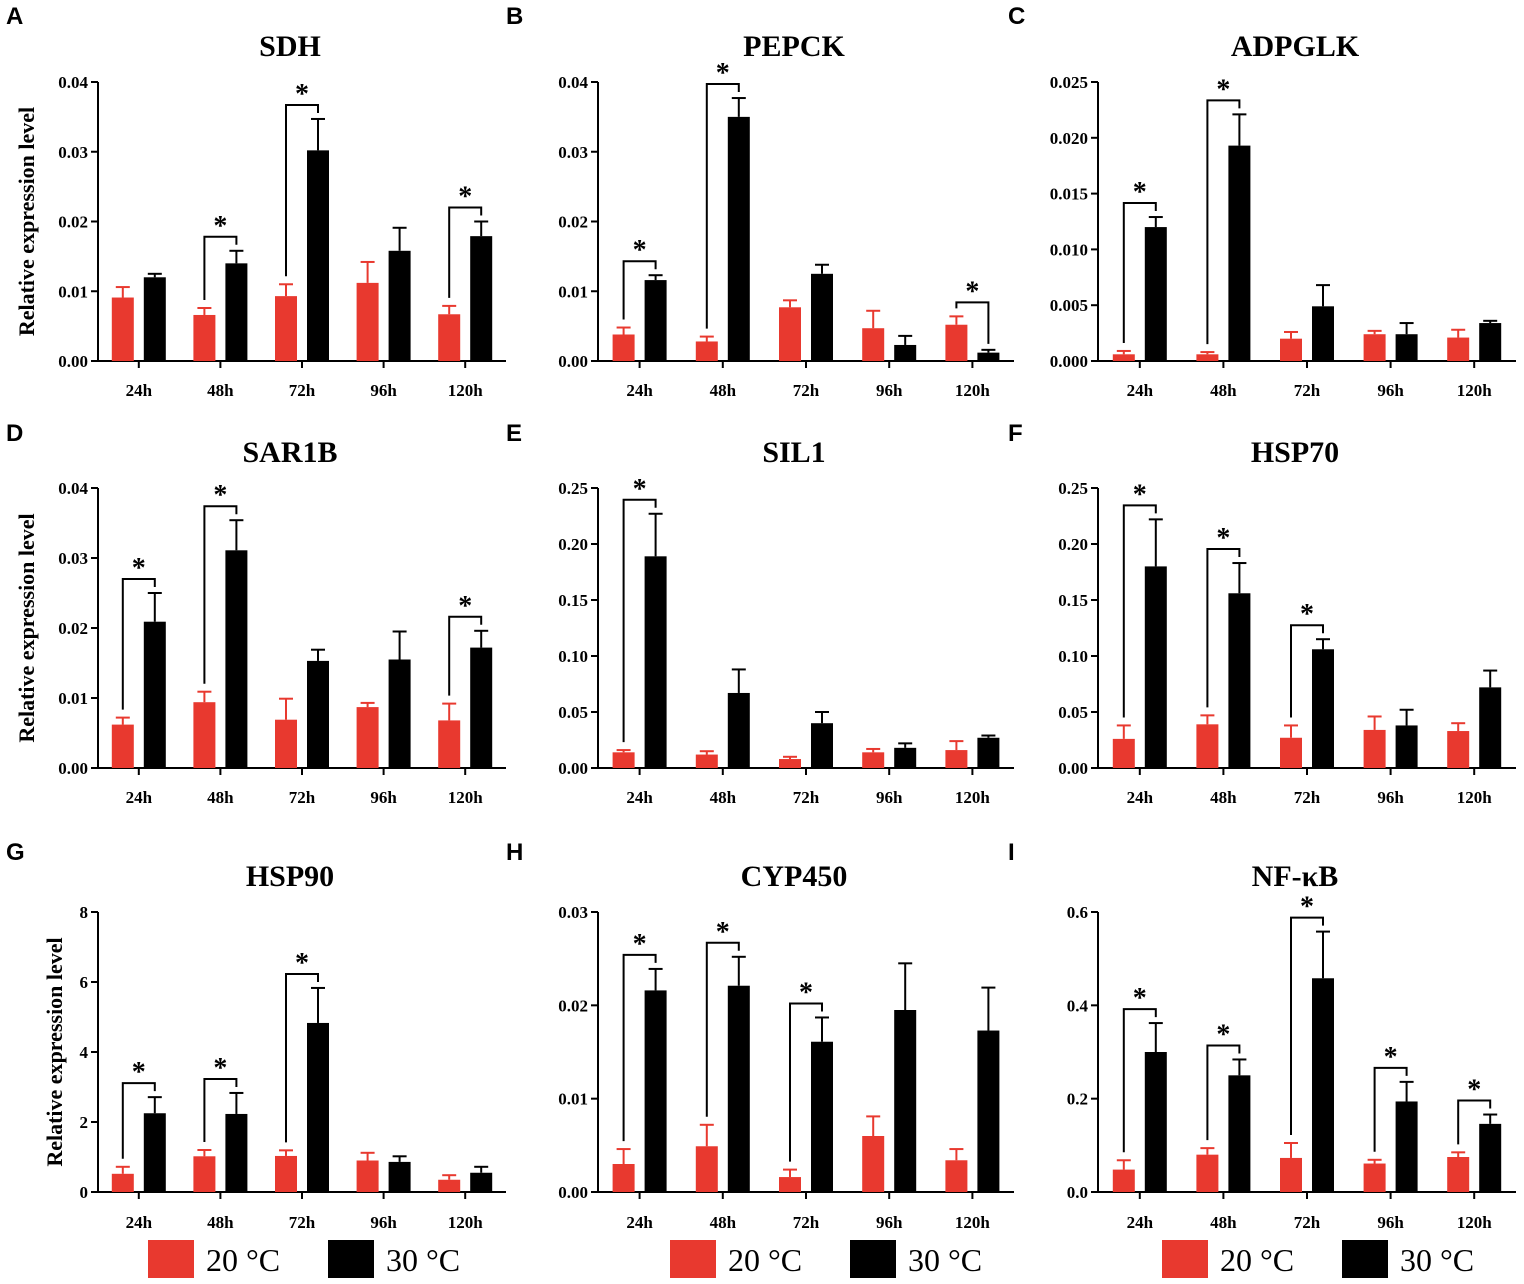 This screenshot has height=1284, width=1524. What do you see at coordinates (1295, 876) in the screenshot?
I see `chart-title: NF-κB` at bounding box center [1295, 876].